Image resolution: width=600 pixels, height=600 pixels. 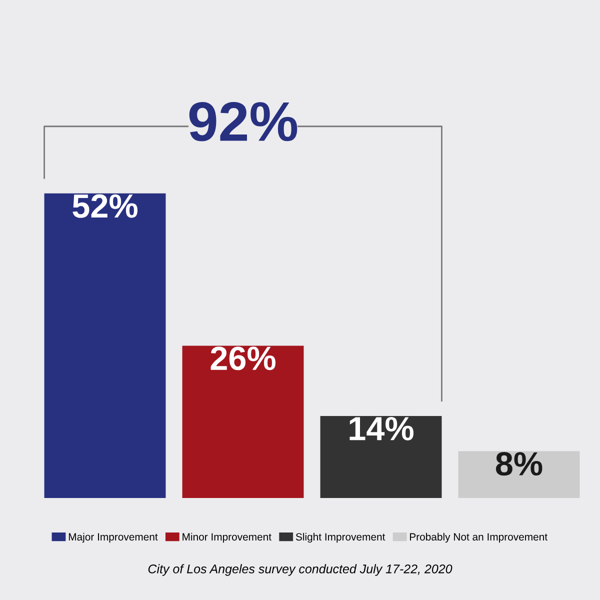 I want to click on data-label: 26%, so click(x=243, y=358).